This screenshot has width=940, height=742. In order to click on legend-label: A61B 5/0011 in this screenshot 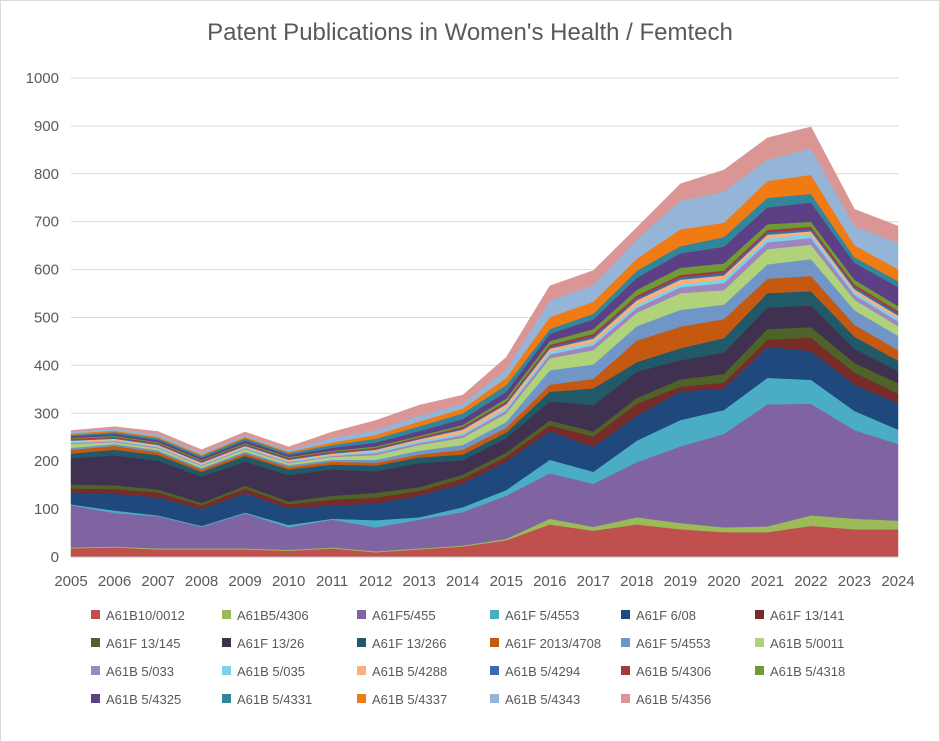, I will do `click(807, 644)`.